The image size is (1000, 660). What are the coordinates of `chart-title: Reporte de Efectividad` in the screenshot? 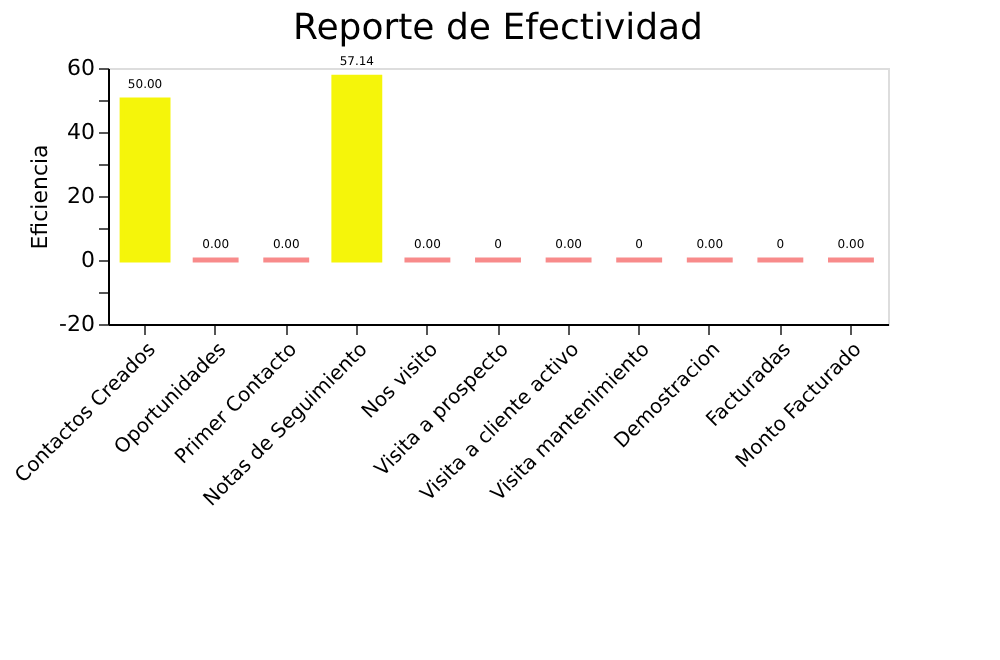 It's located at (498, 28).